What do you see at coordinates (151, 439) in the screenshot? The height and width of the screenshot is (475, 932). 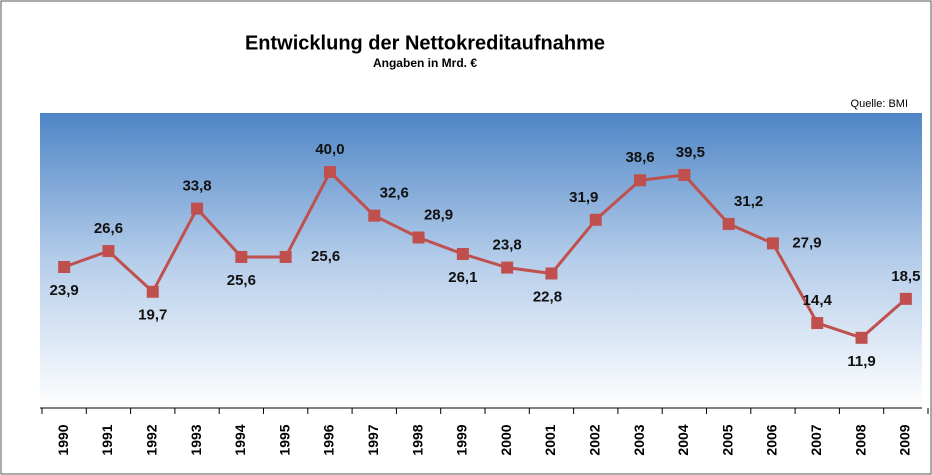 I see `x-tick-label: 1992` at bounding box center [151, 439].